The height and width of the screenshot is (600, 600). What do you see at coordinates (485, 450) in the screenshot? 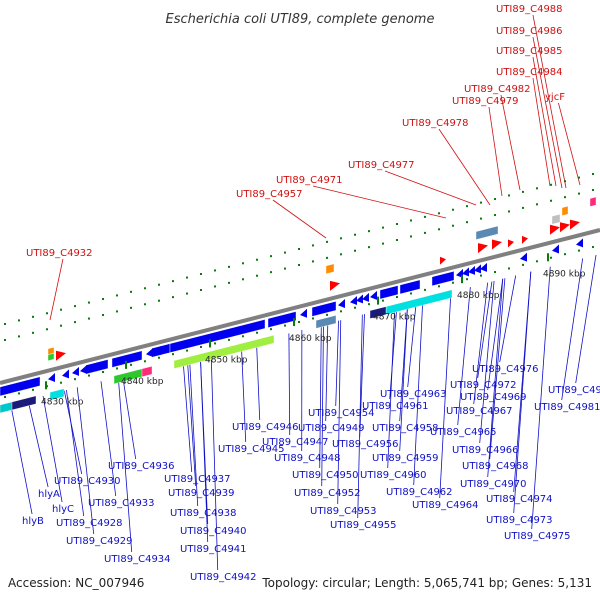
I see `bottom-gene-label: UTI89_C4966` at bounding box center [485, 450].